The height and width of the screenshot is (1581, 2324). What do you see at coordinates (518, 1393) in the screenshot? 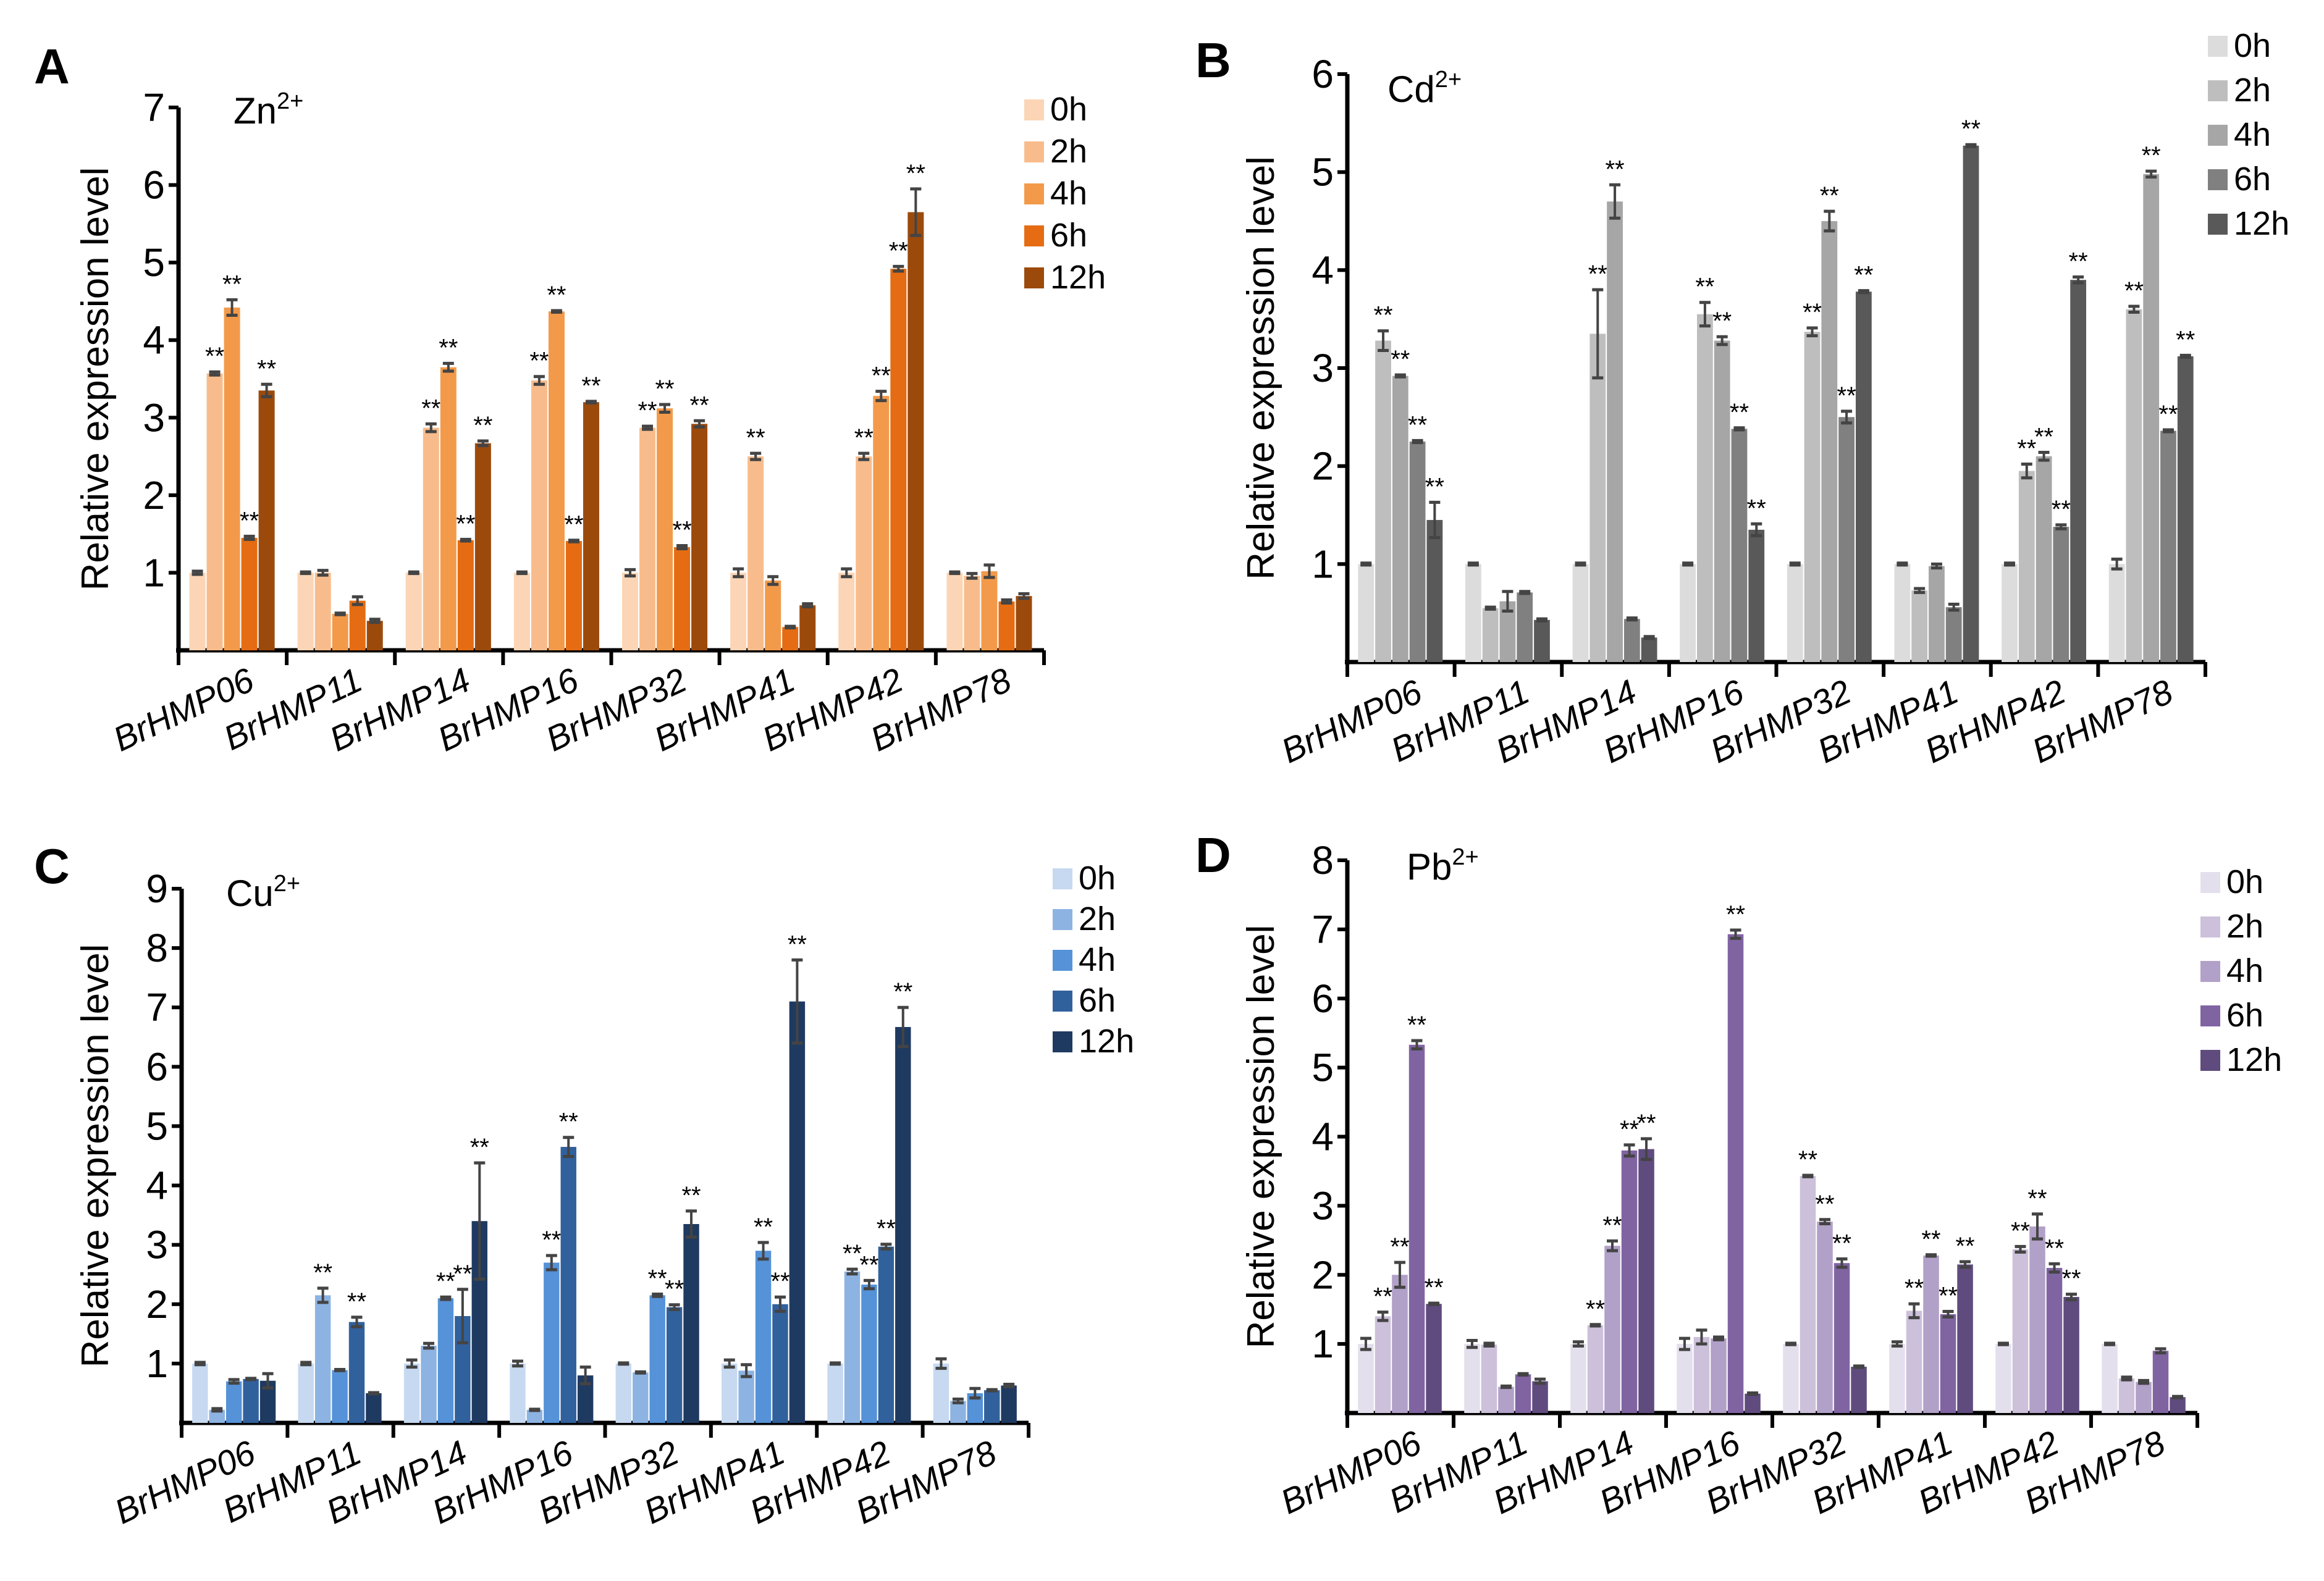
I see `bar-brhmp16-0h` at bounding box center [518, 1393].